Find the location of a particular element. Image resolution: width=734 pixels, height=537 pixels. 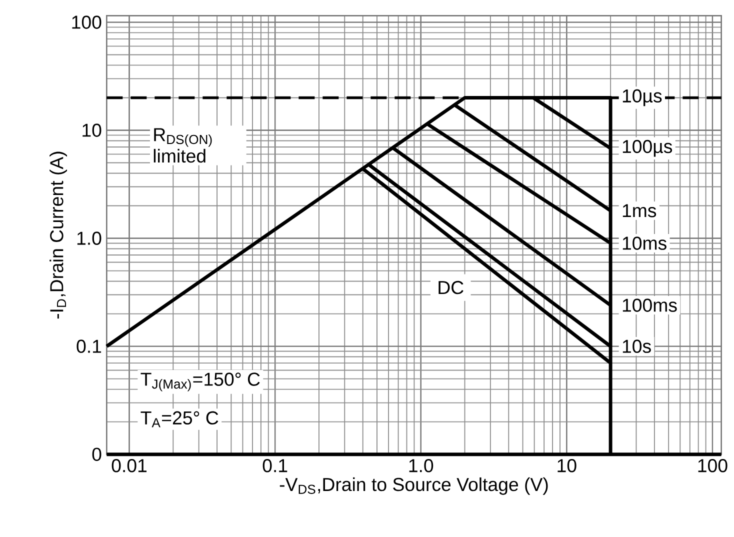

x-tick-label: 10 is located at coordinates (567, 465).